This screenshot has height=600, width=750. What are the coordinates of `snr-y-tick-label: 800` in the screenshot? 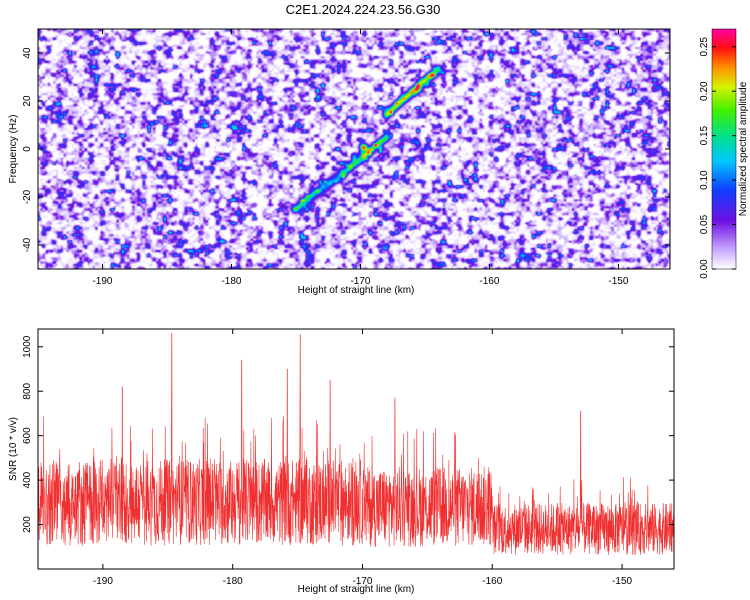 It's located at (27, 390).